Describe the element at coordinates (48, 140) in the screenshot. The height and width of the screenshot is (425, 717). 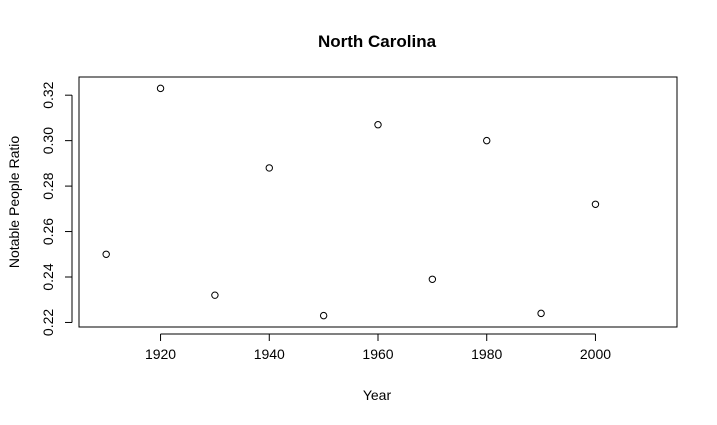
I see `y-tick-label: 0.30` at that location.